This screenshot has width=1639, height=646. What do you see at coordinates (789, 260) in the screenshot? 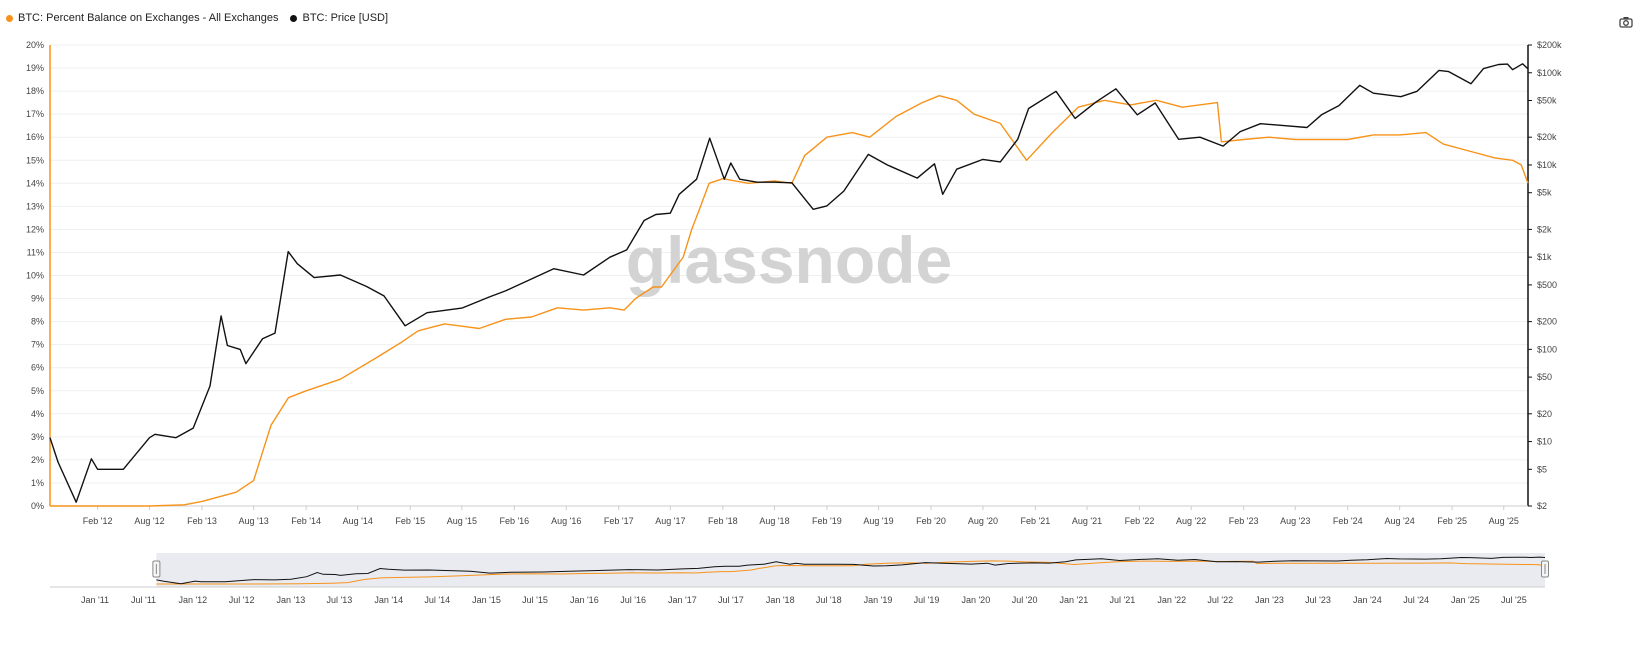
I see `watermark: glassnode` at bounding box center [789, 260].